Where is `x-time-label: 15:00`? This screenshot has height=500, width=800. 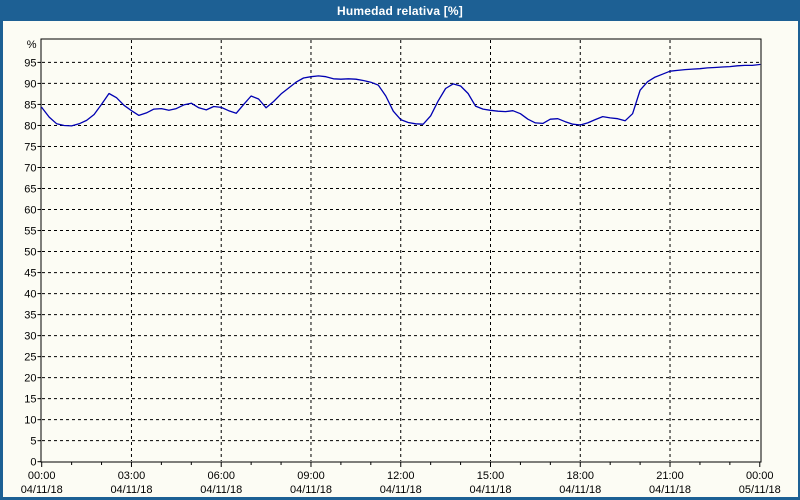
x-time-label: 15:00 is located at coordinates (491, 476).